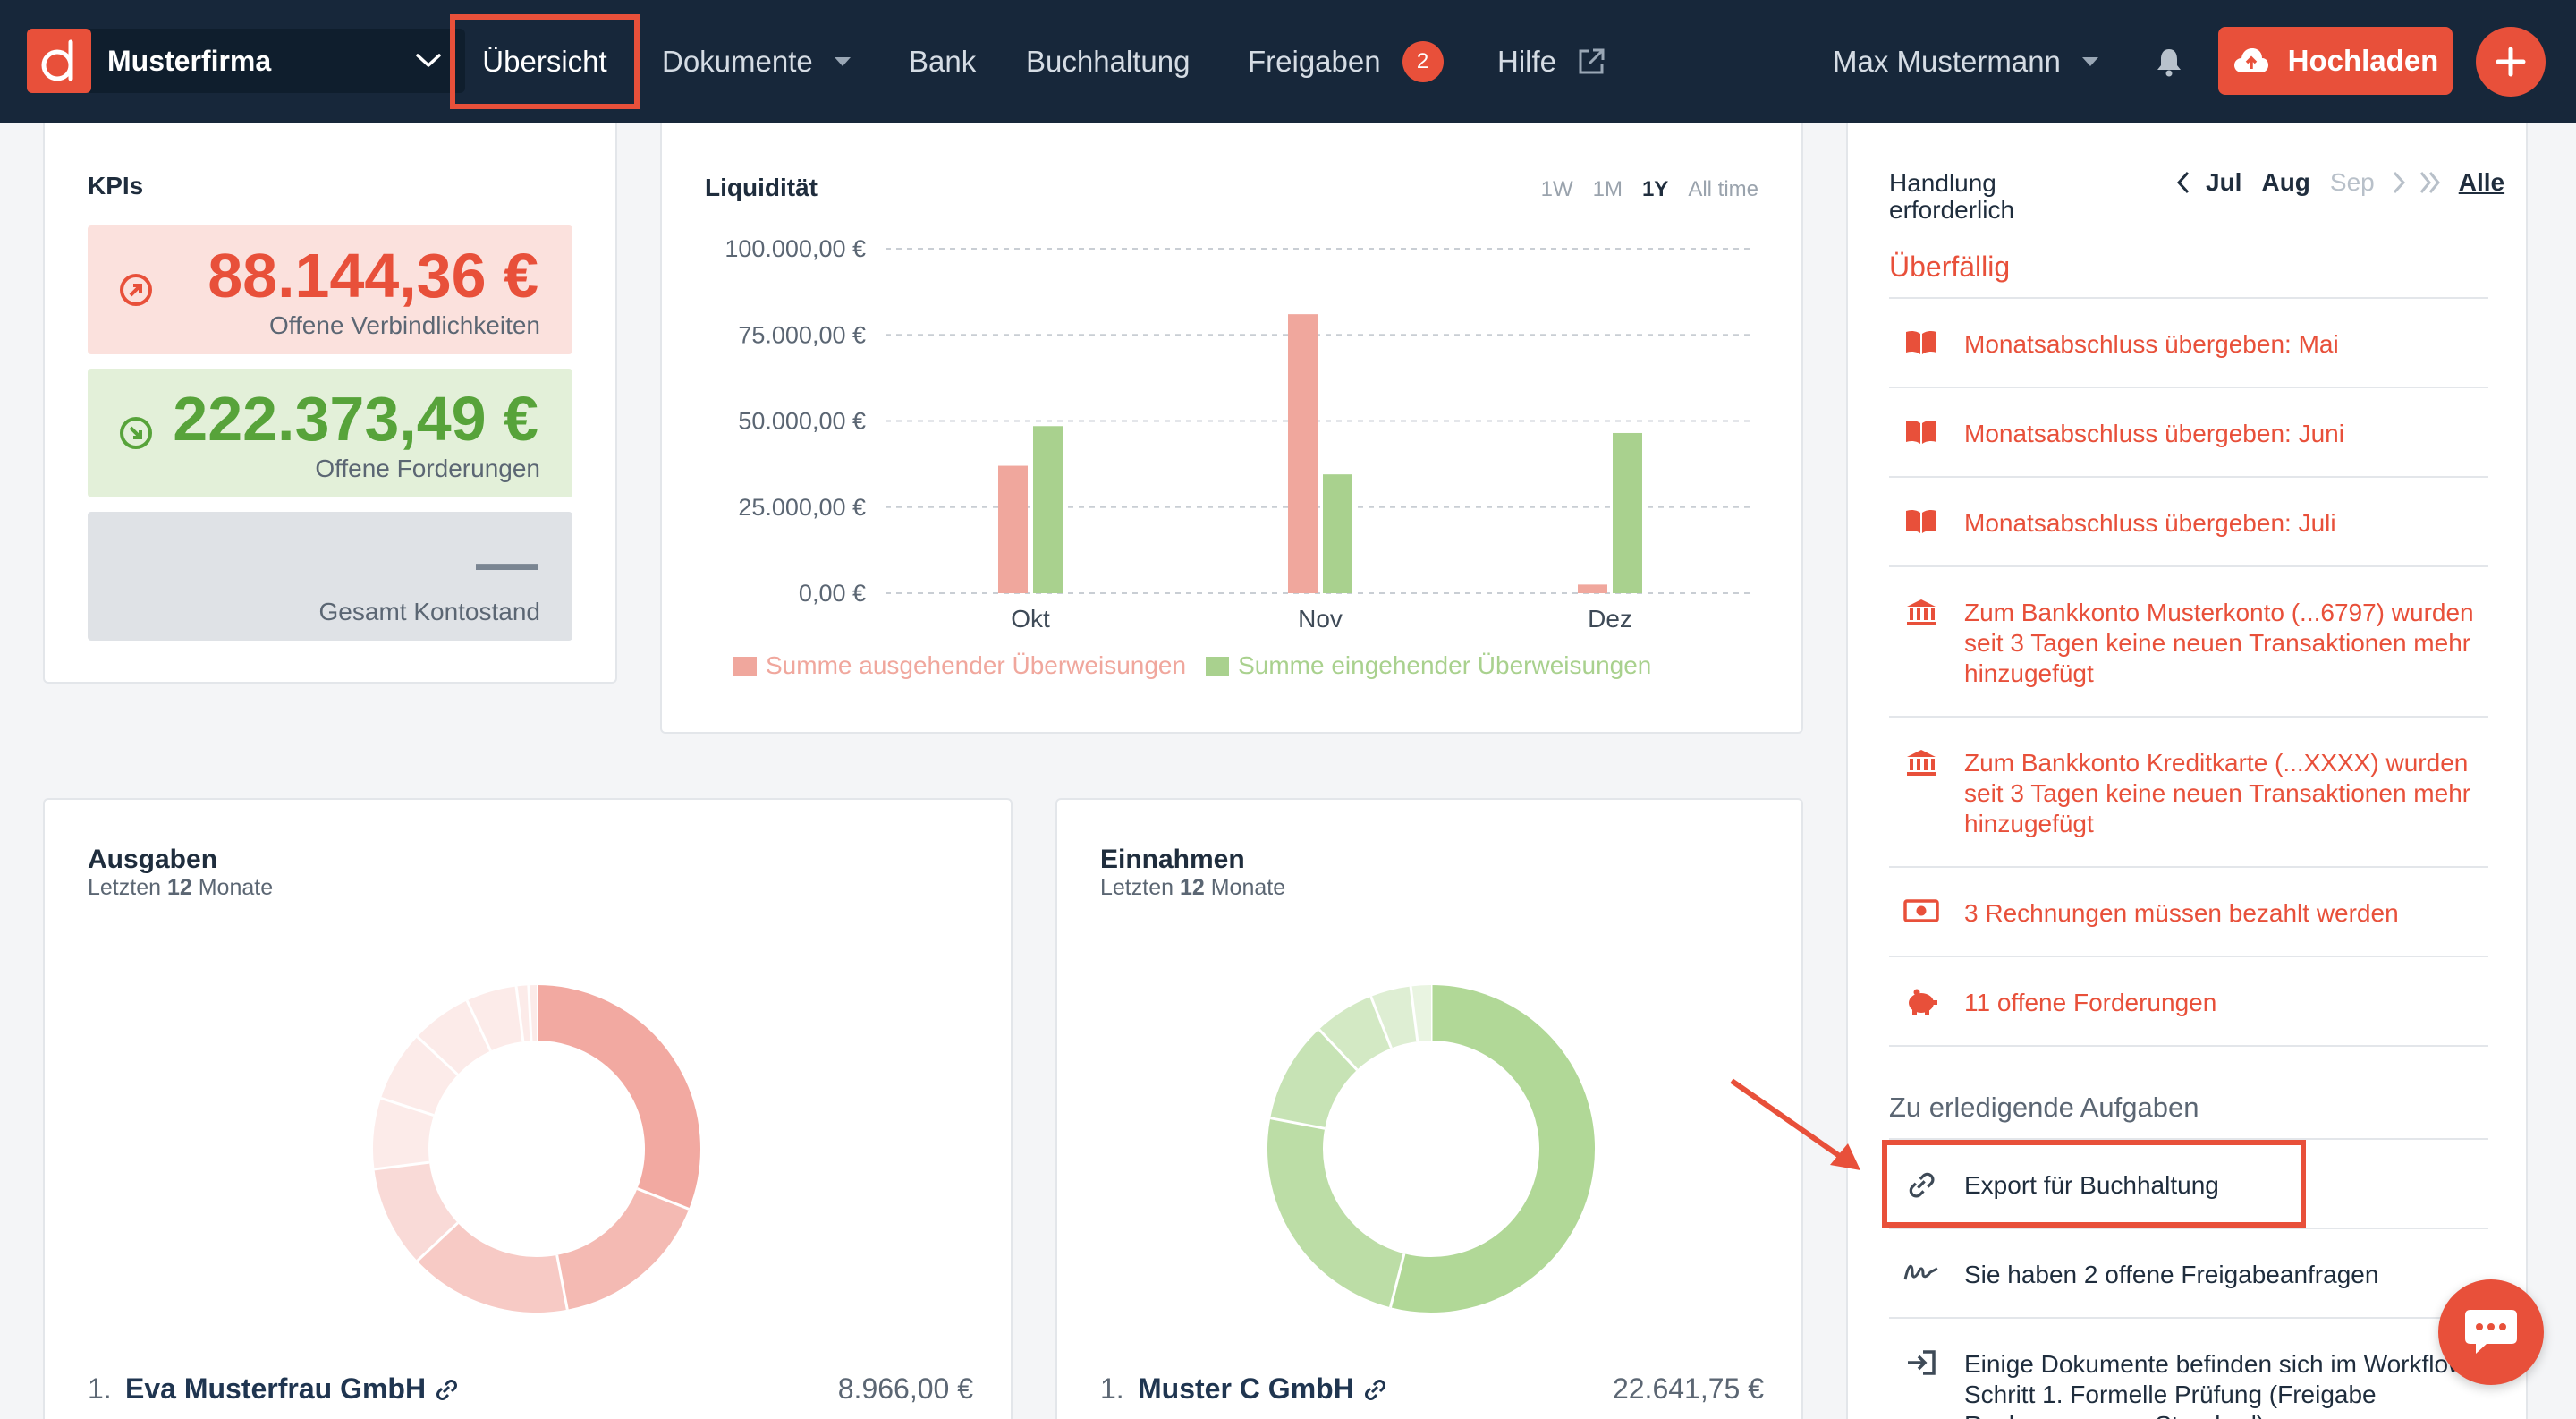 The image size is (2576, 1419). What do you see at coordinates (530, 1388) in the screenshot?
I see `ausgaben-top-item: 1. Eva Musterfrau GmbH 8.966,00 €` at bounding box center [530, 1388].